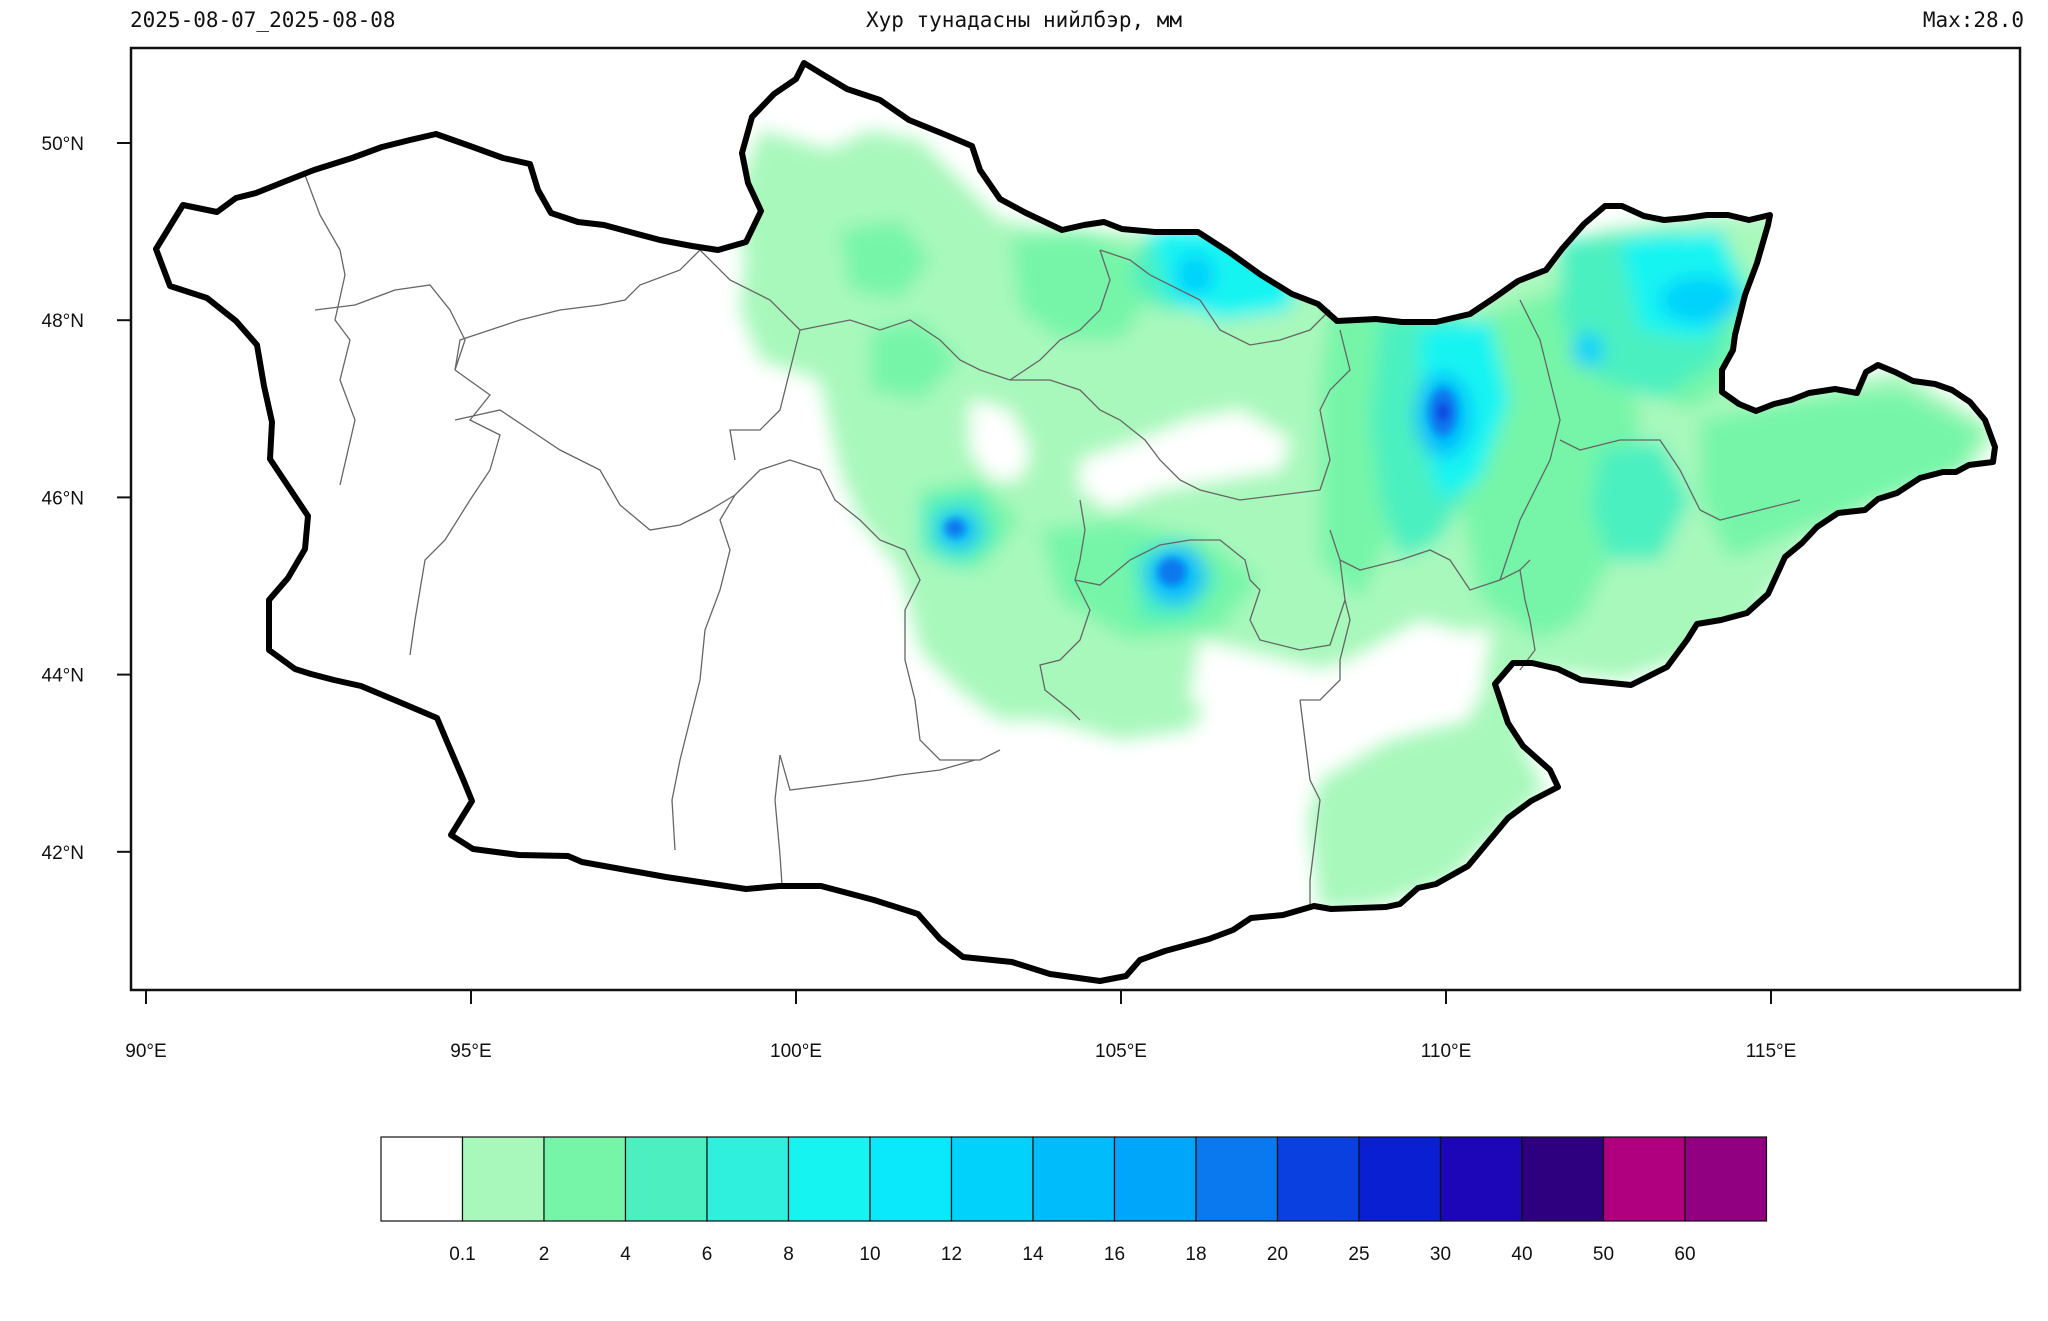  I want to click on lat-tick-label: 46°N, so click(63, 498).